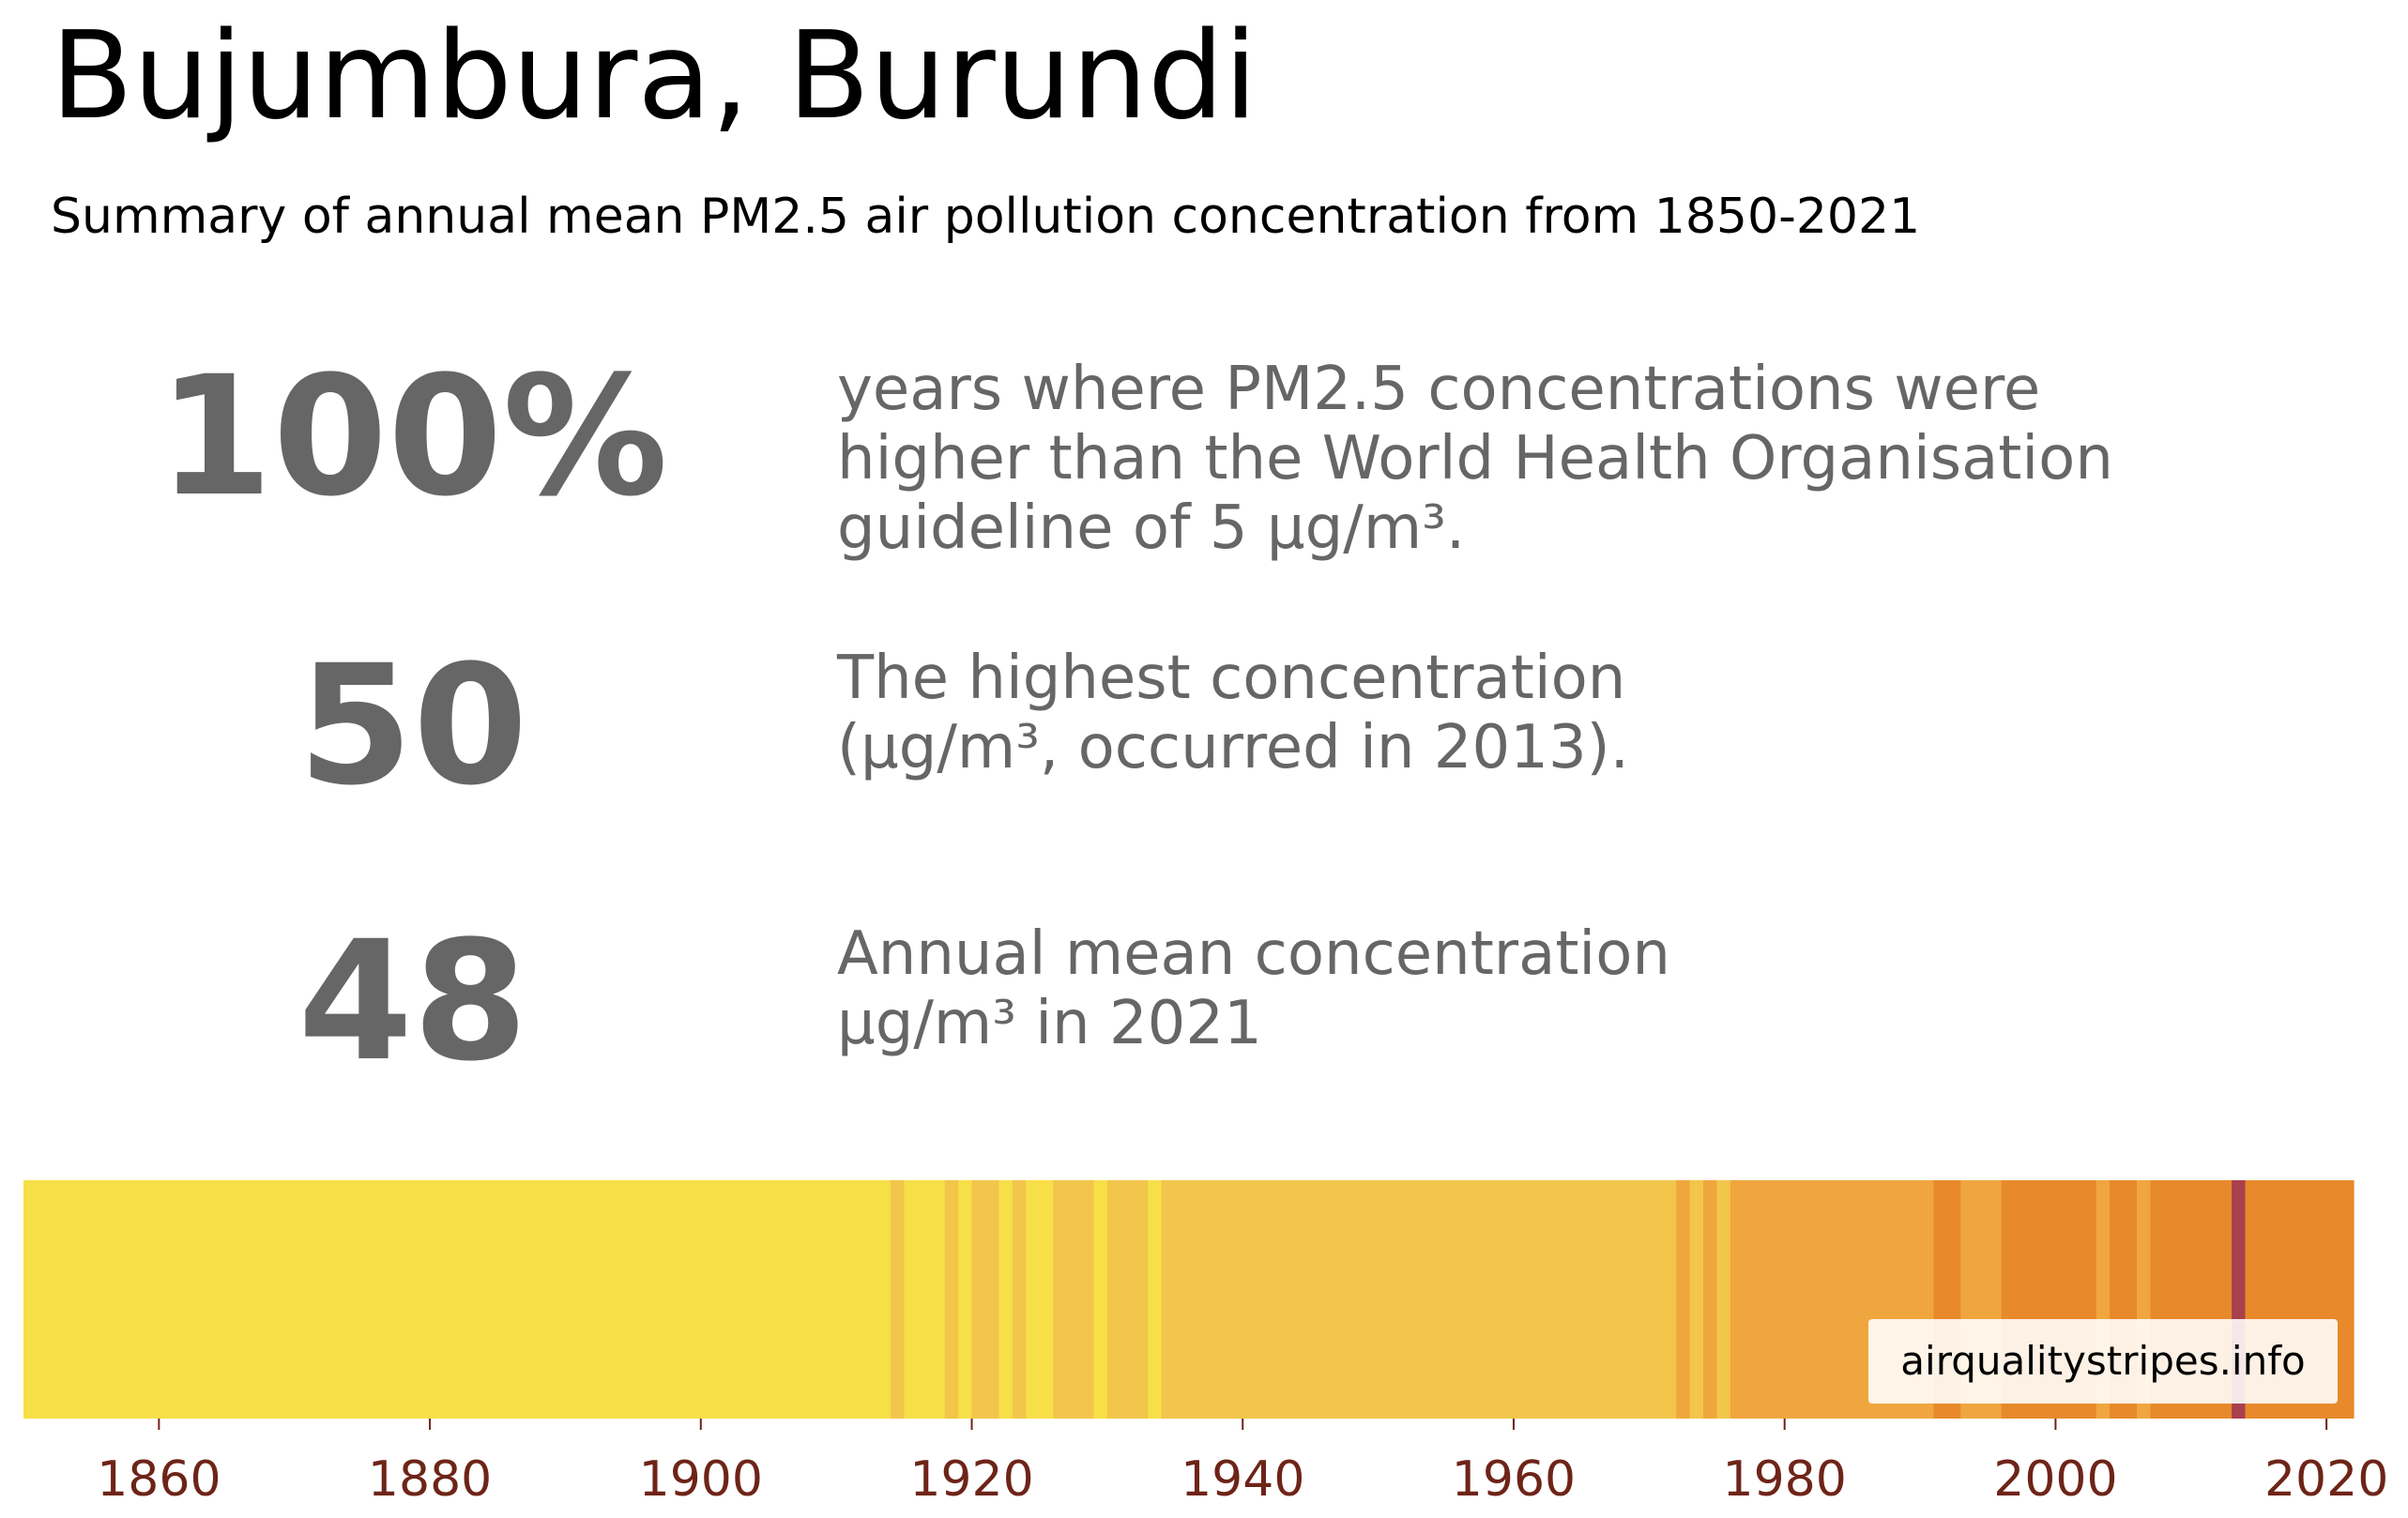  Describe the element at coordinates (965, 1299) in the screenshot. I see `stripe-1919-1920` at that location.